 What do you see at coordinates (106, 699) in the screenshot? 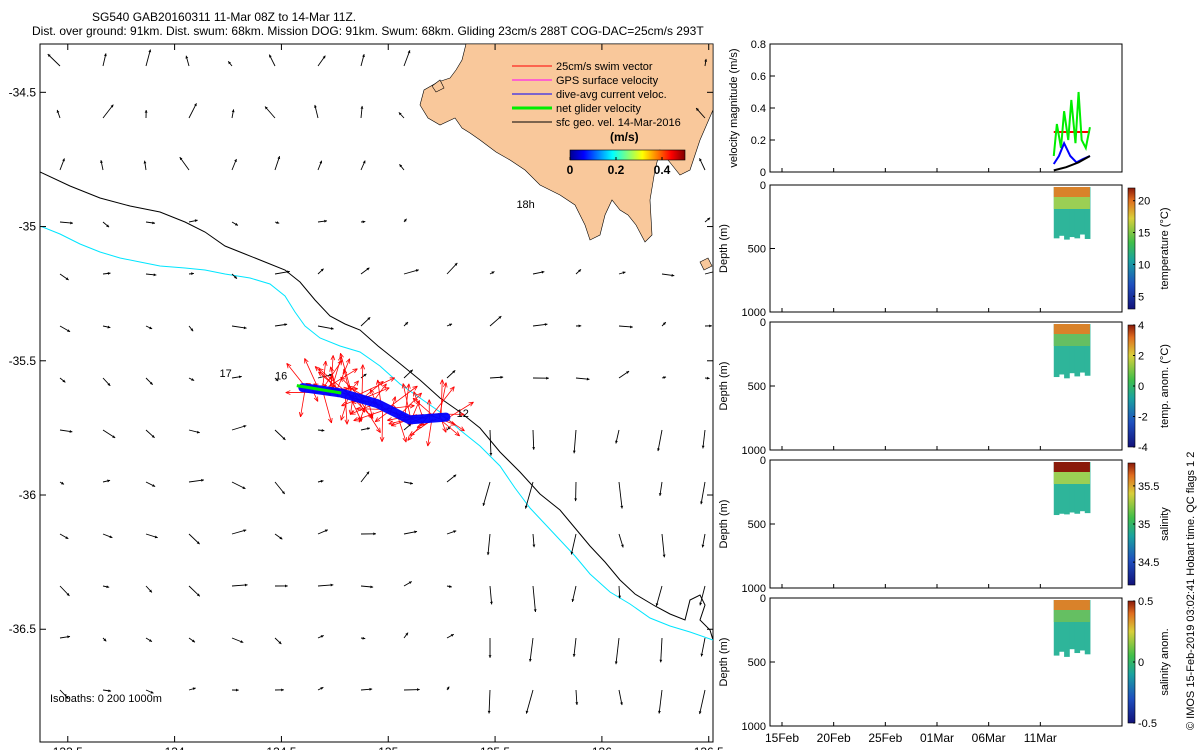
I see `isobaths-label: Isobaths: 0 200 1000m` at bounding box center [106, 699].